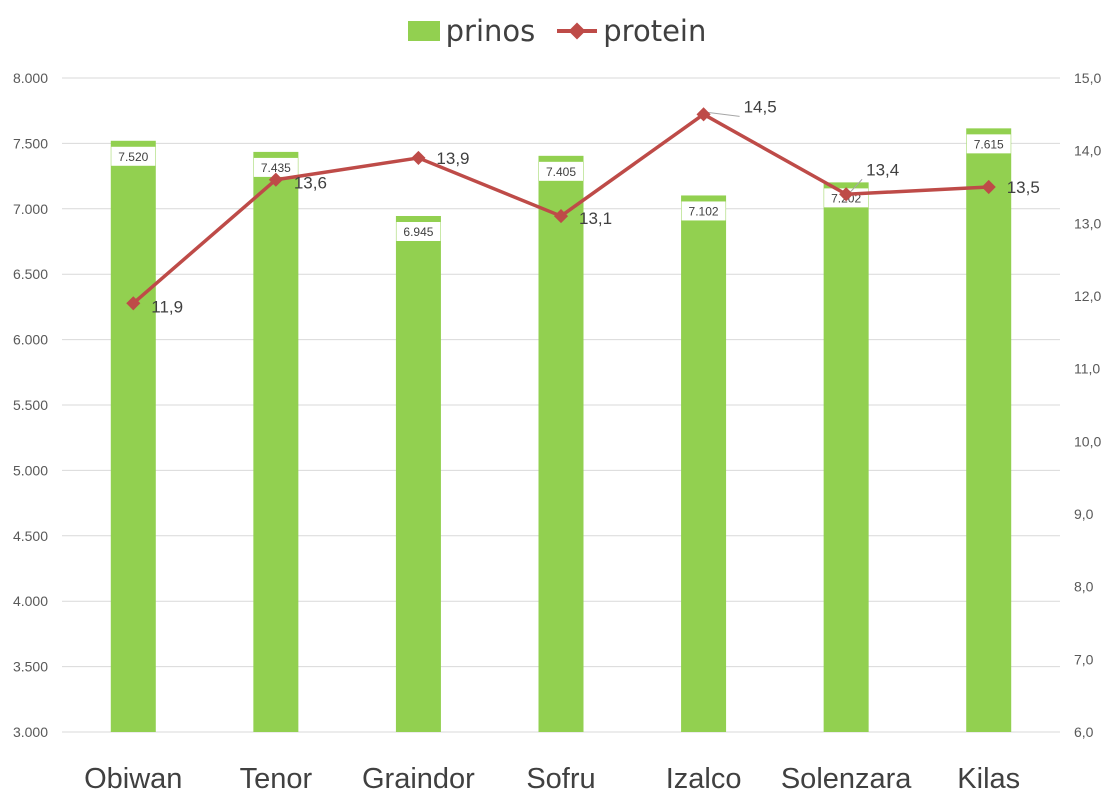 The height and width of the screenshot is (808, 1114). I want to click on y-left-tick-label: 4.500, so click(30, 536).